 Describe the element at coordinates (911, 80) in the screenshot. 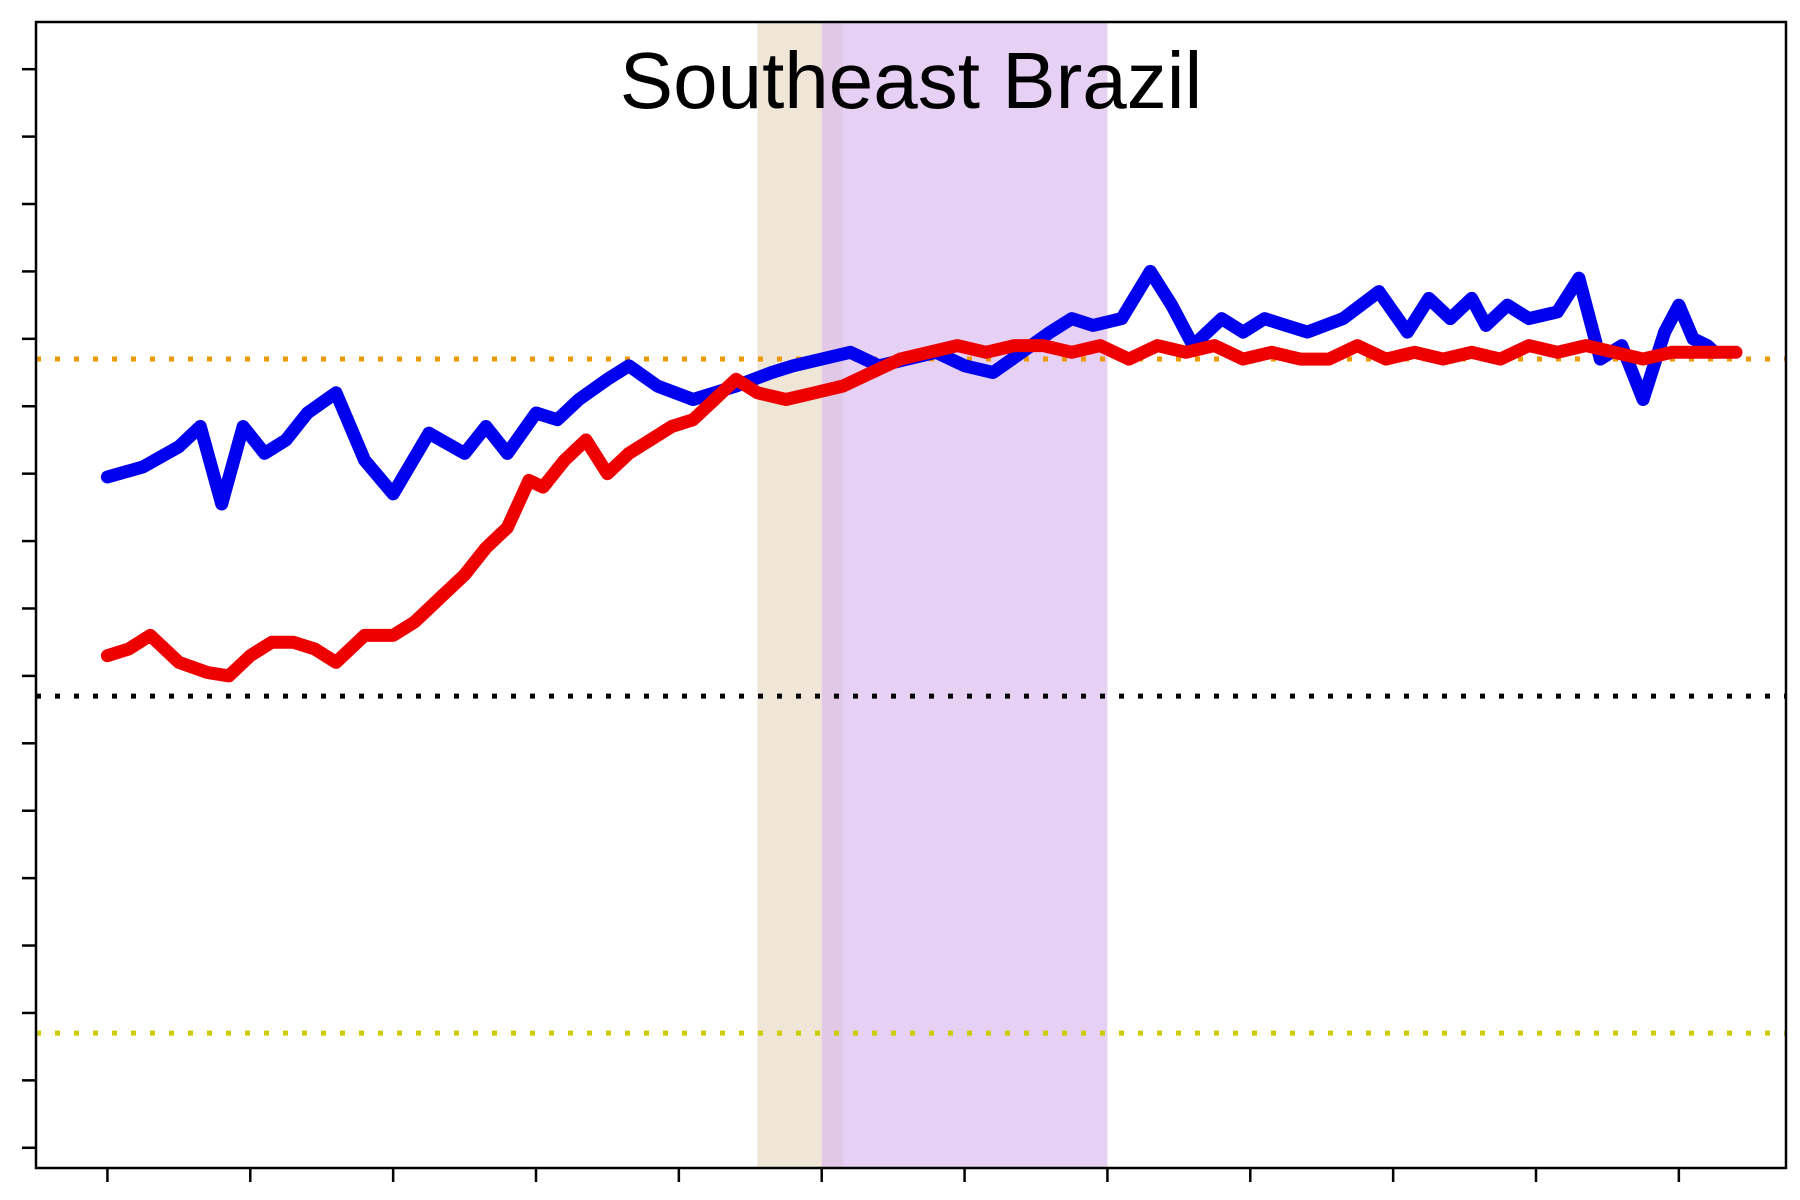

I see `chart-title: Southeast Brazil` at that location.